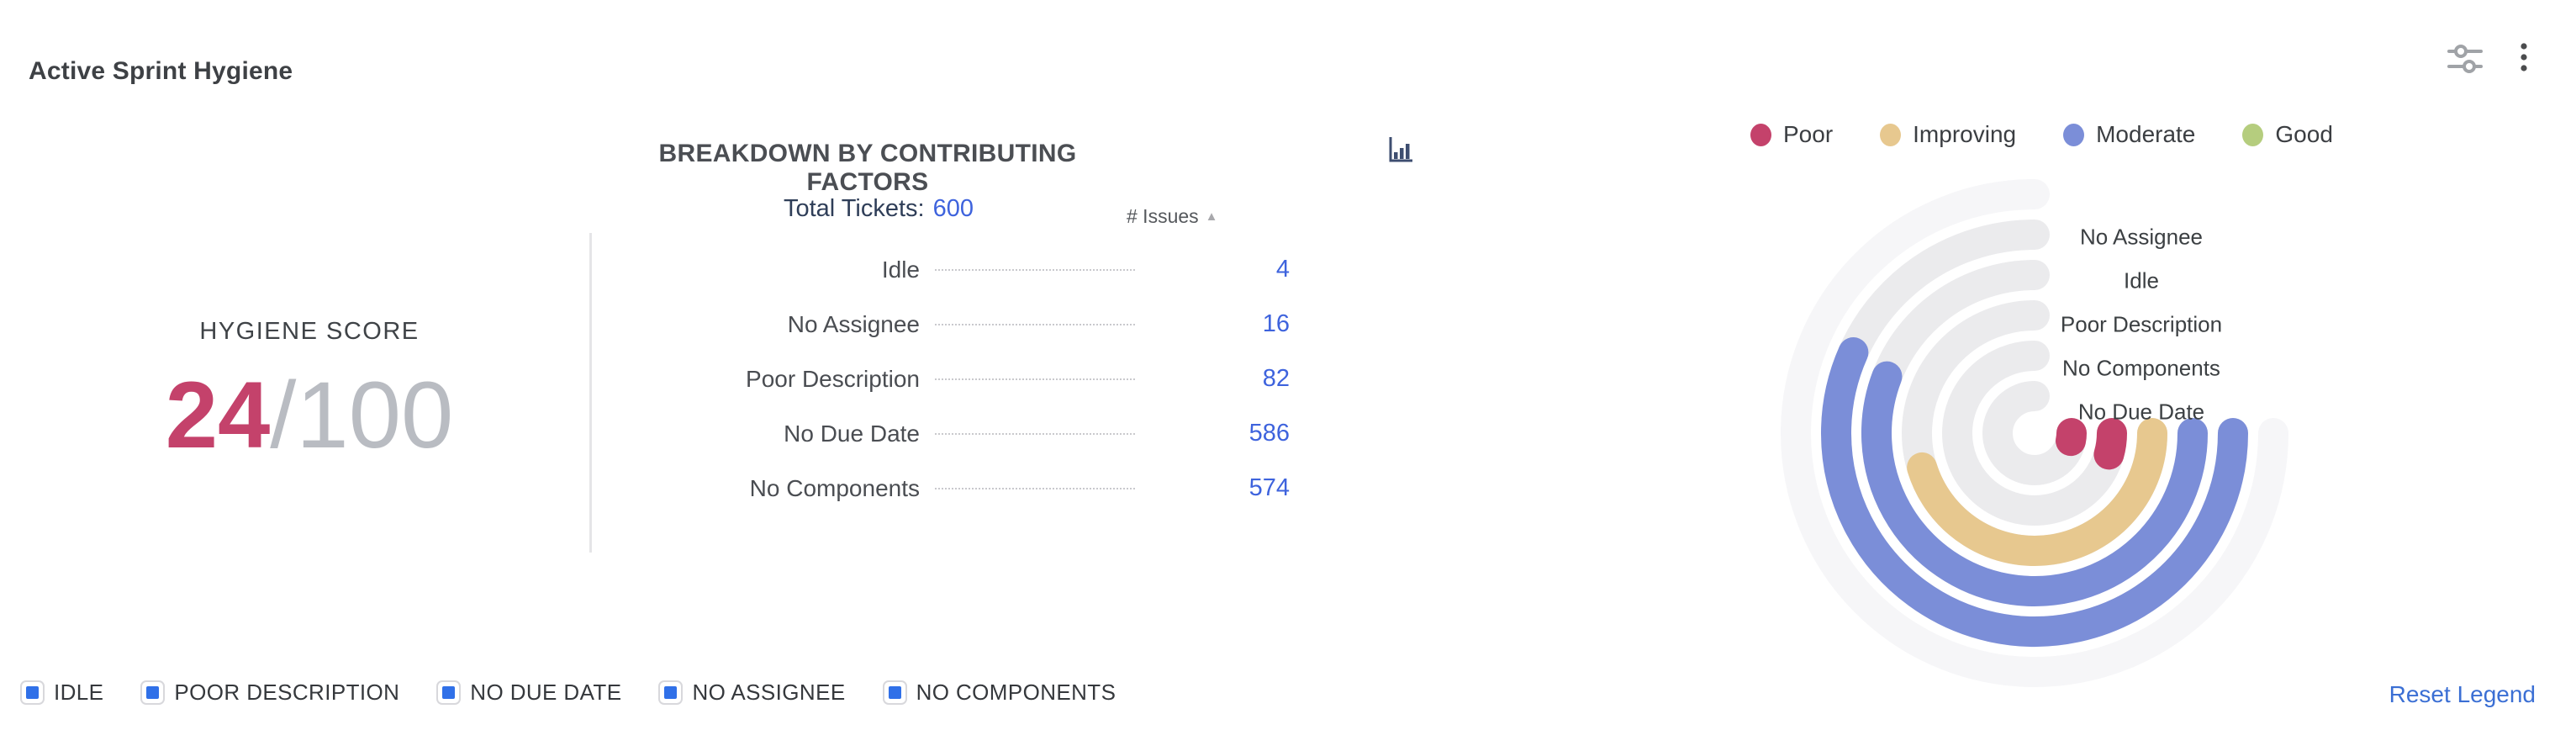 Image resolution: width=2576 pixels, height=730 pixels. I want to click on hygiene-score-value: 24/100, so click(309, 415).